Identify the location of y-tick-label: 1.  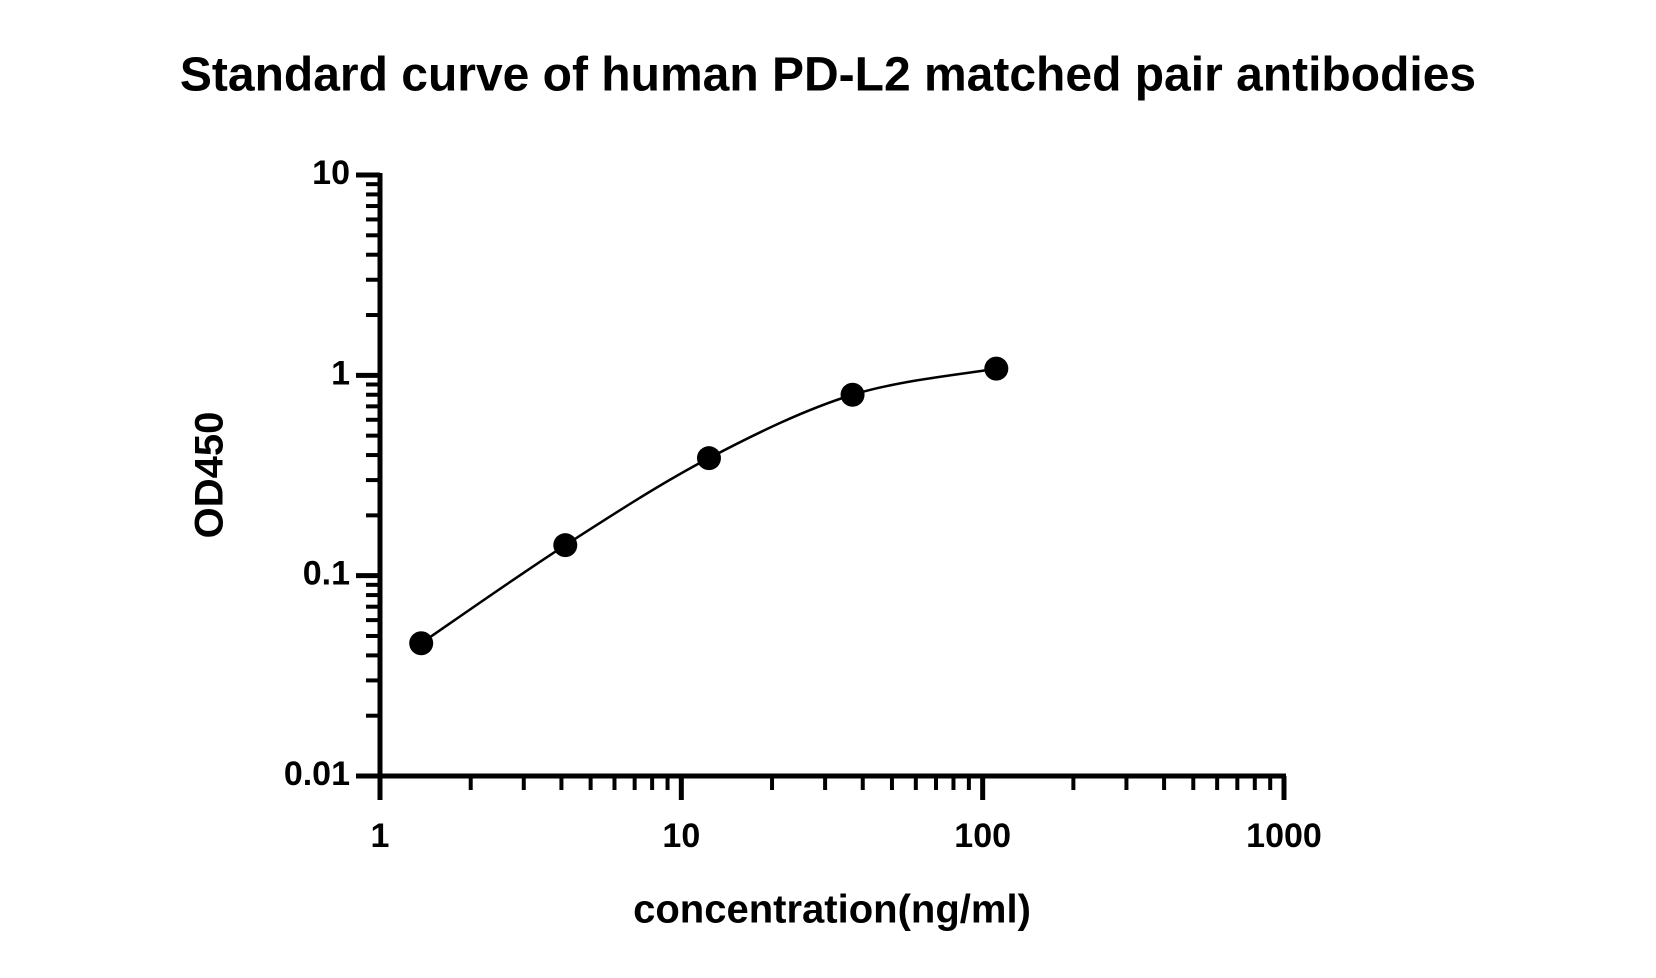
(340, 373).